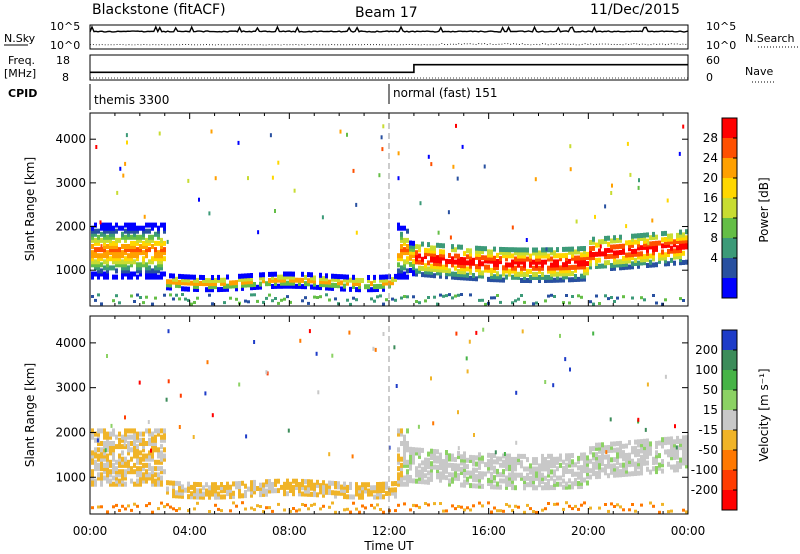  What do you see at coordinates (704, 470) in the screenshot?
I see `velocity-colorbar-tick-label: -100` at bounding box center [704, 470].